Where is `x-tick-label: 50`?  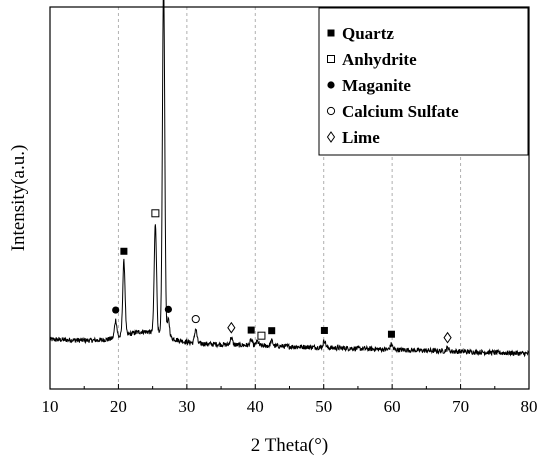
x-tick-label: 50 is located at coordinates (323, 406).